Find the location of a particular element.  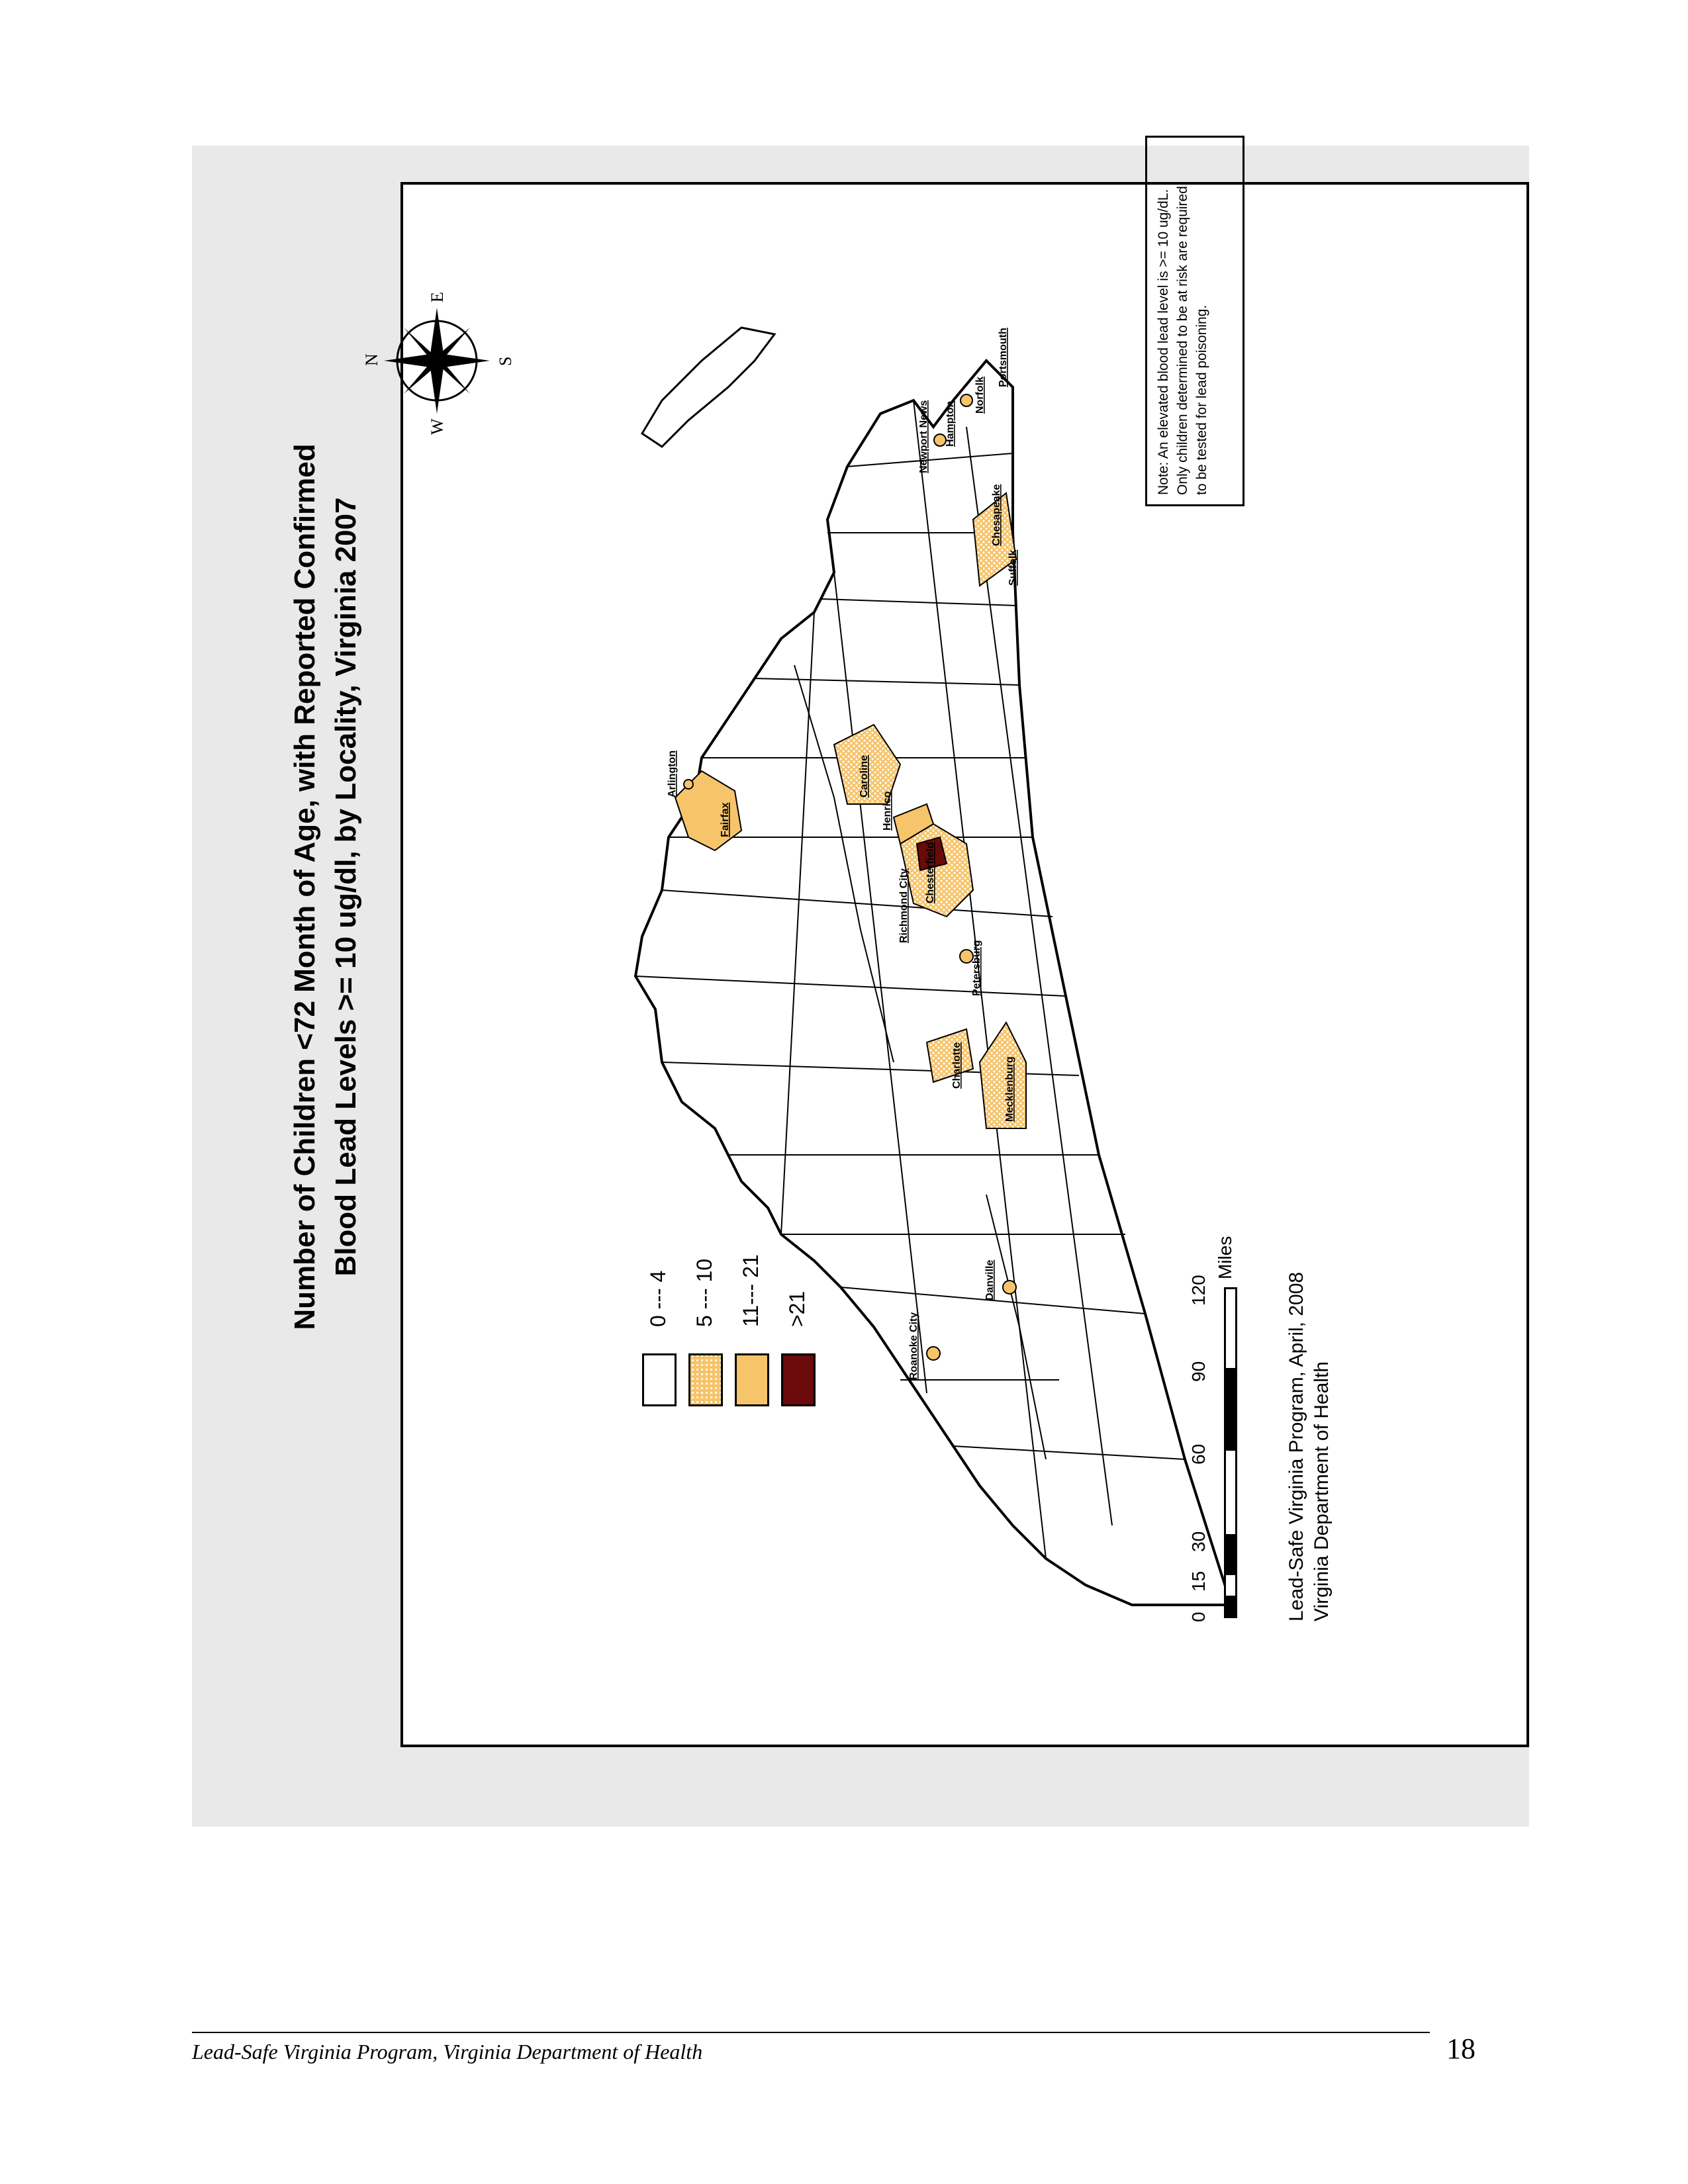

scale-tick-15: 15 is located at coordinates (1198, 1581).